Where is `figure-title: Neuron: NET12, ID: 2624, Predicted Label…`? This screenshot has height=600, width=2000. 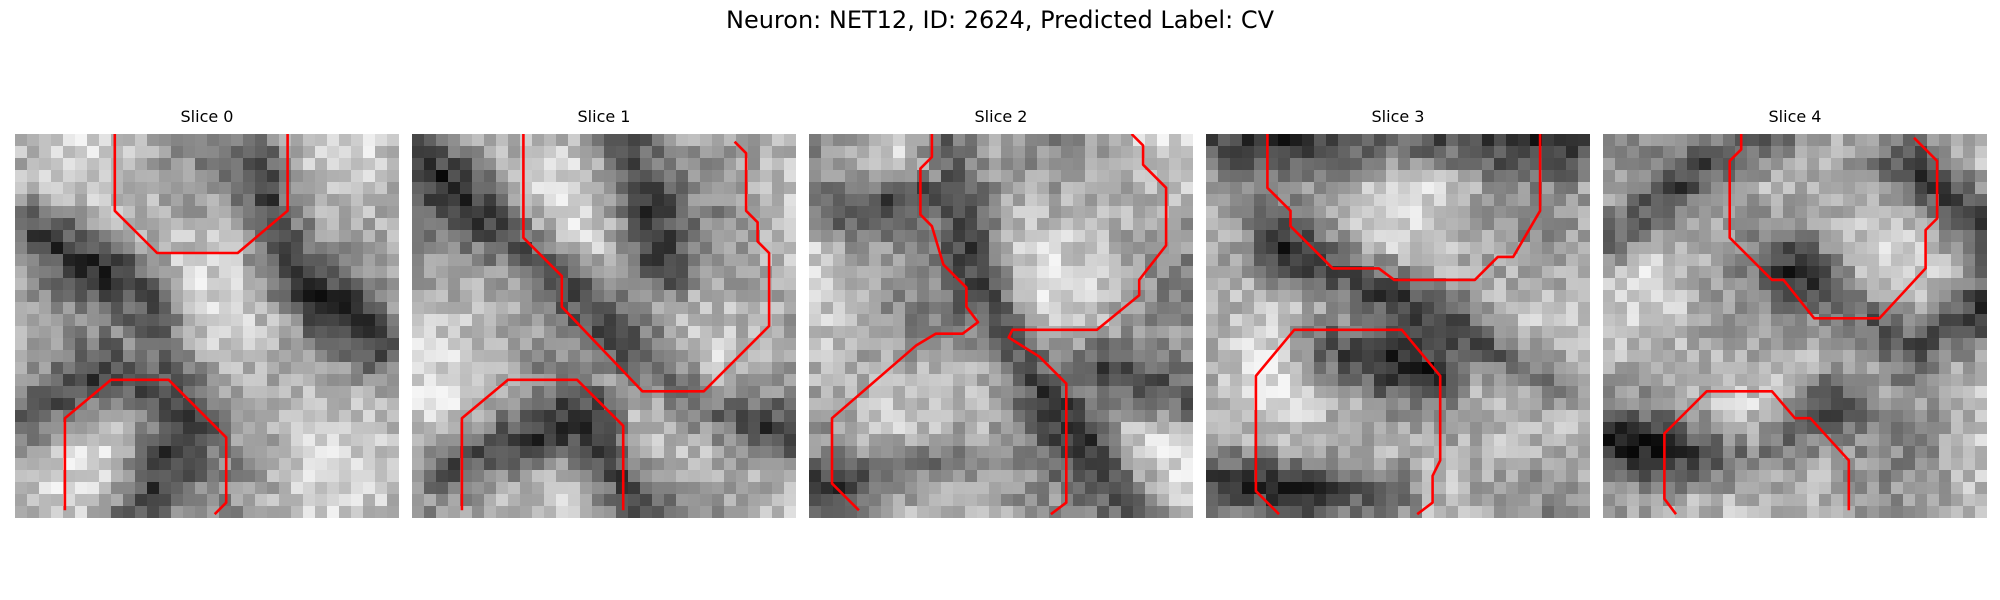
figure-title: Neuron: NET12, ID: 2624, Predicted Label… is located at coordinates (1000, 20).